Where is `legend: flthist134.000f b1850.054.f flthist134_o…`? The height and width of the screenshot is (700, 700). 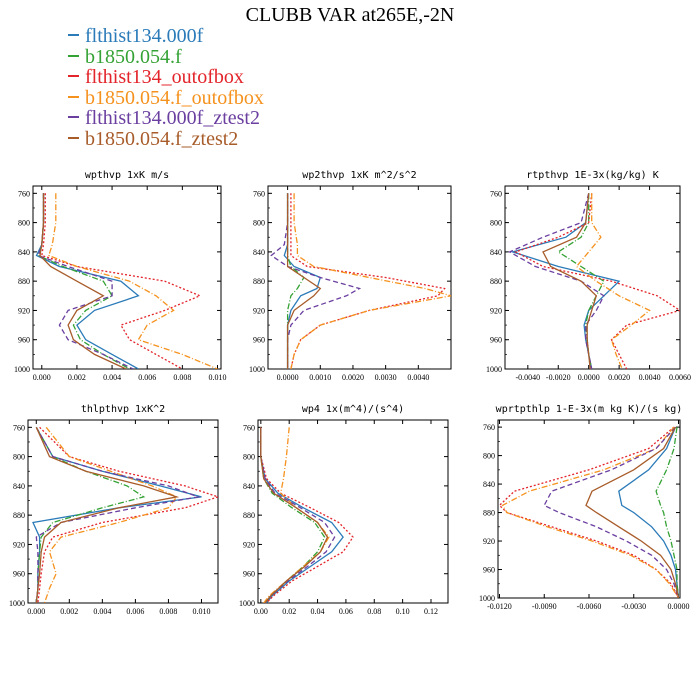
legend: flthist134.000f b1850.054.f flthist134_o… is located at coordinates (166, 87).